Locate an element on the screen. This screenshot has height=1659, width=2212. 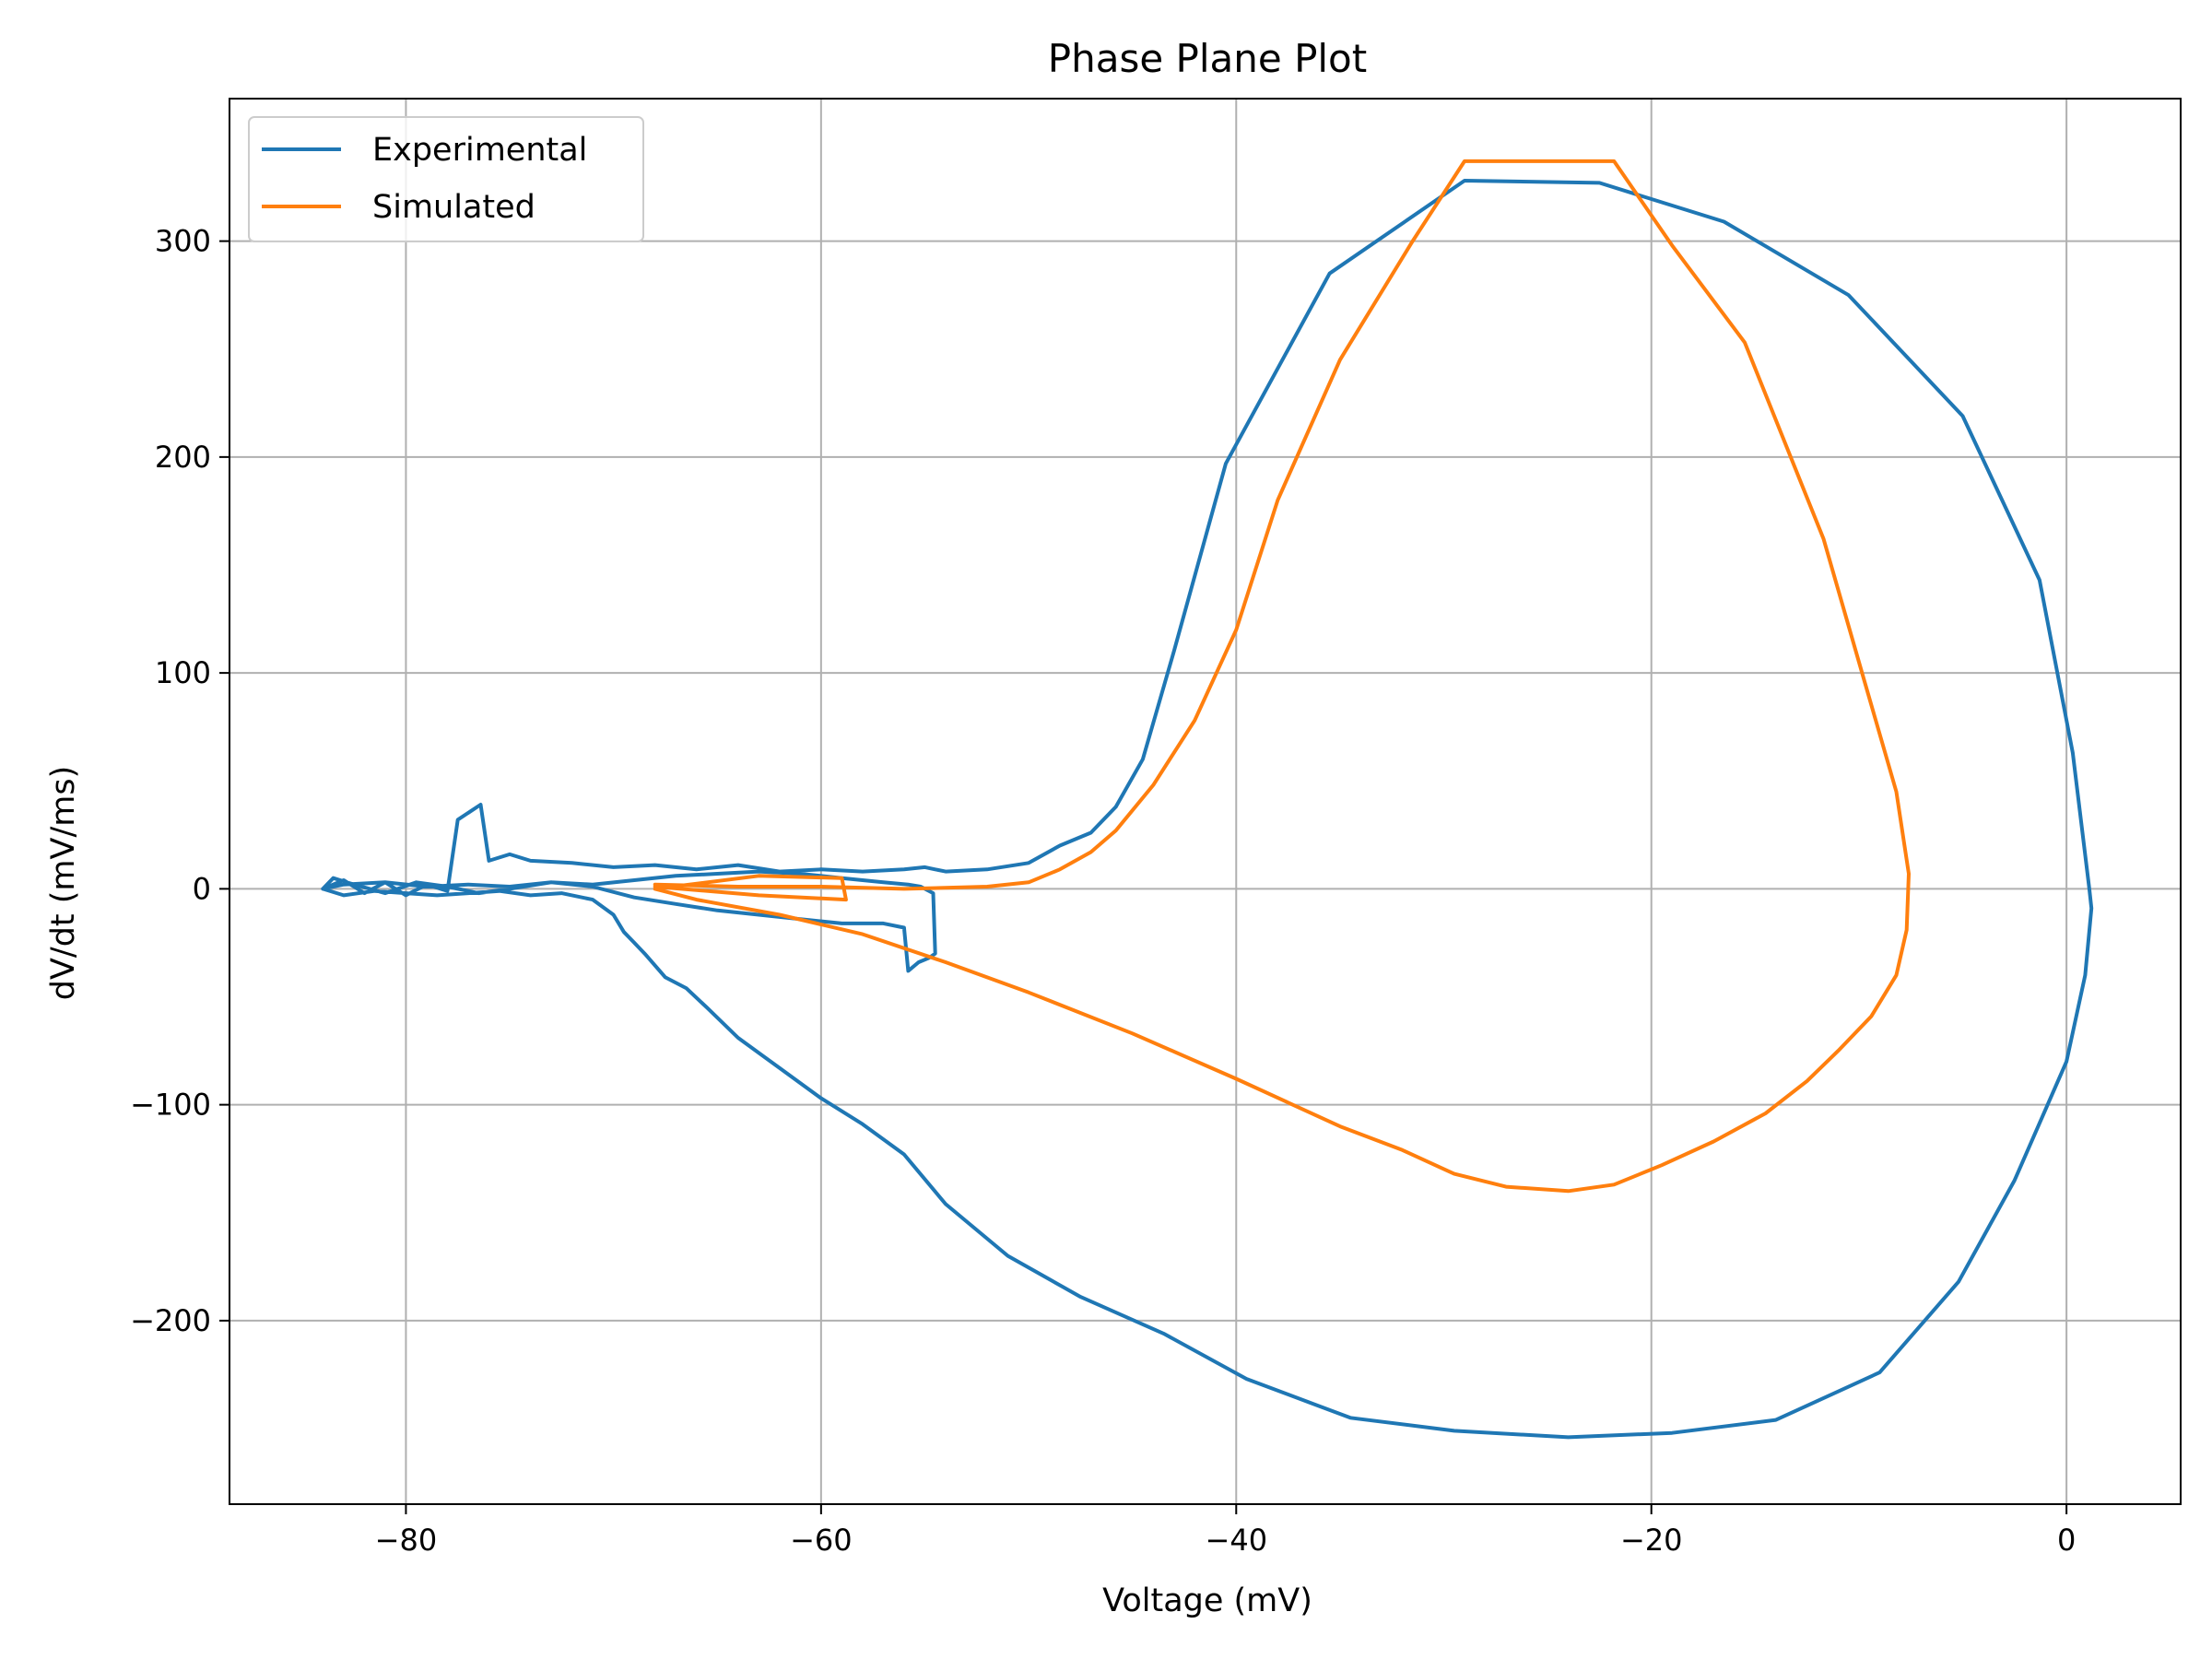
x-tick-label-0: −80 is located at coordinates (406, 1540).